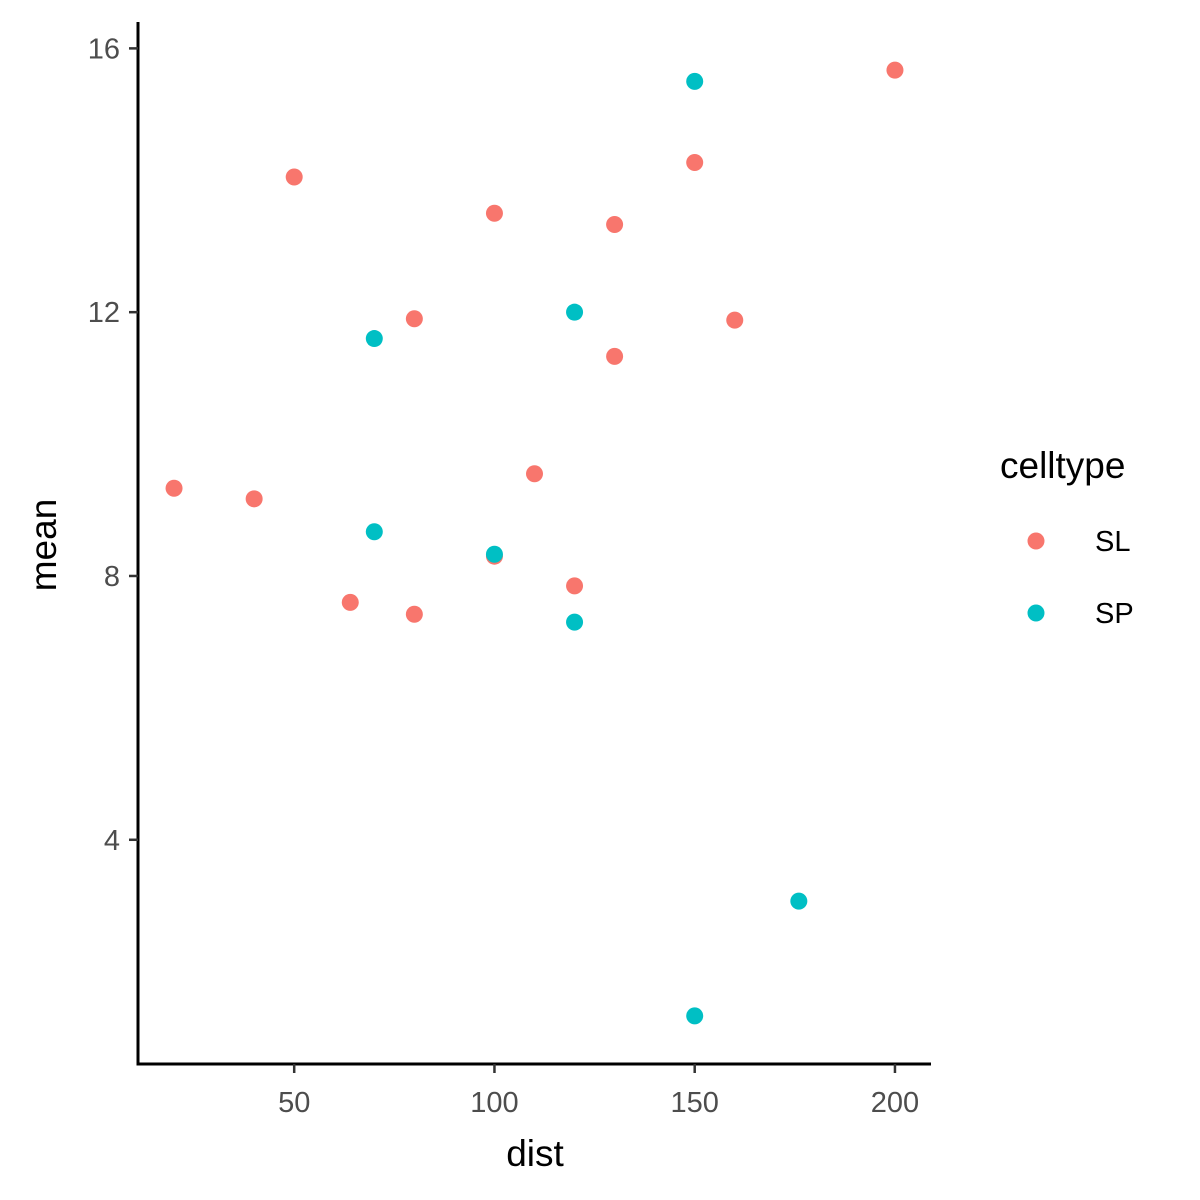 The width and height of the screenshot is (1200, 1200). I want to click on y-axis-ticks: 4 8 12 16, so click(113, 445).